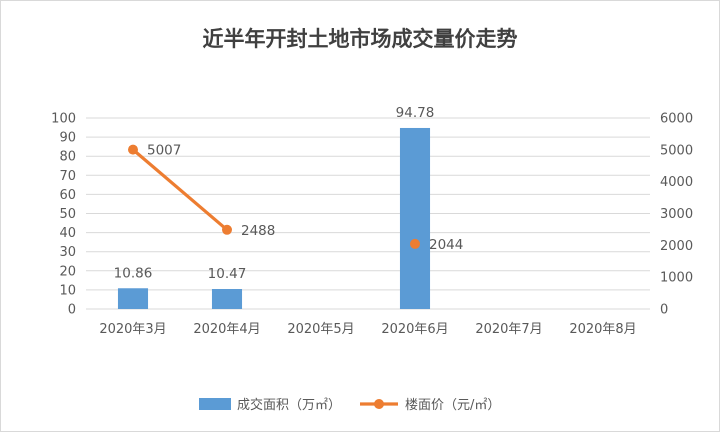 This screenshot has height=432, width=720. What do you see at coordinates (360, 39) in the screenshot?
I see `chart-title: 近半年开封土地市场成交量价走势` at bounding box center [360, 39].